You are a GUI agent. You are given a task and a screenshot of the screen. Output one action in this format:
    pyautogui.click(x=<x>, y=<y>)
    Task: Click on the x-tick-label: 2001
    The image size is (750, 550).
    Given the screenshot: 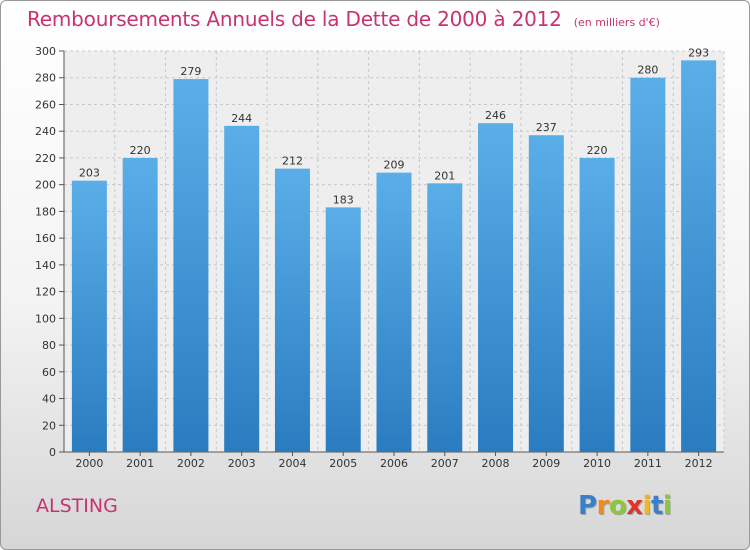 What is the action you would take?
    pyautogui.click(x=140, y=463)
    